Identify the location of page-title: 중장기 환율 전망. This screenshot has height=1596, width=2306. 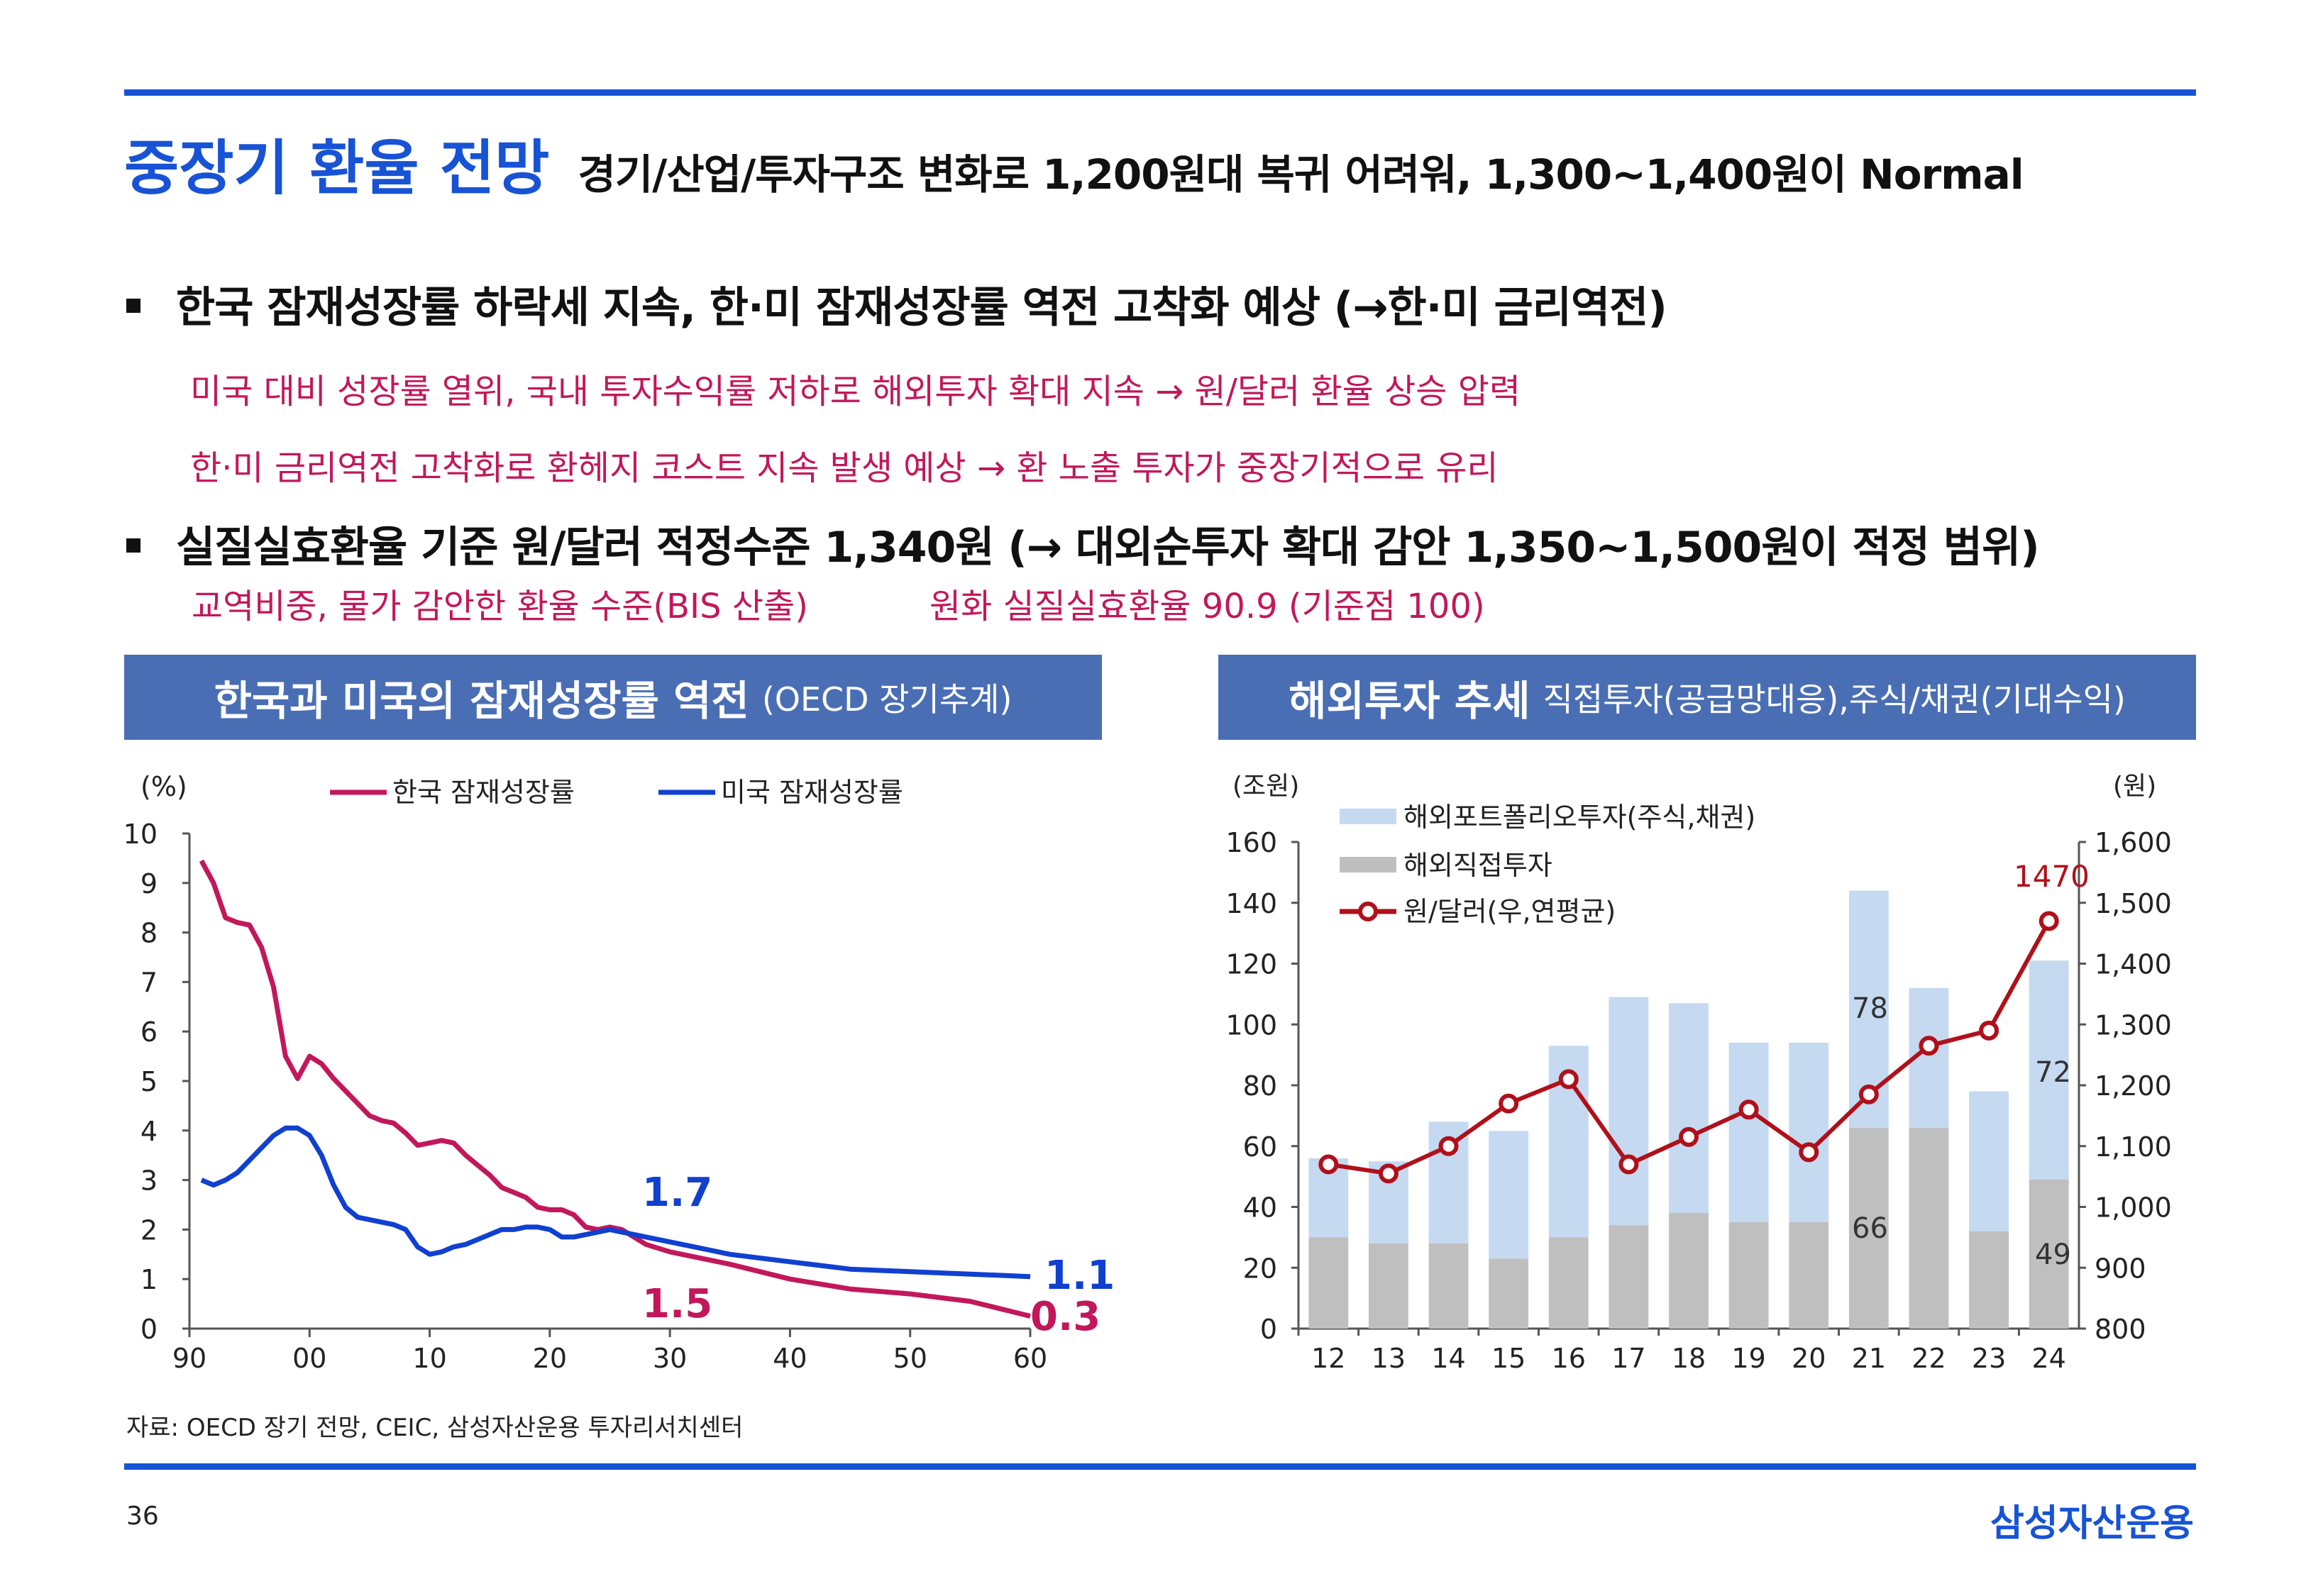
(337, 168).